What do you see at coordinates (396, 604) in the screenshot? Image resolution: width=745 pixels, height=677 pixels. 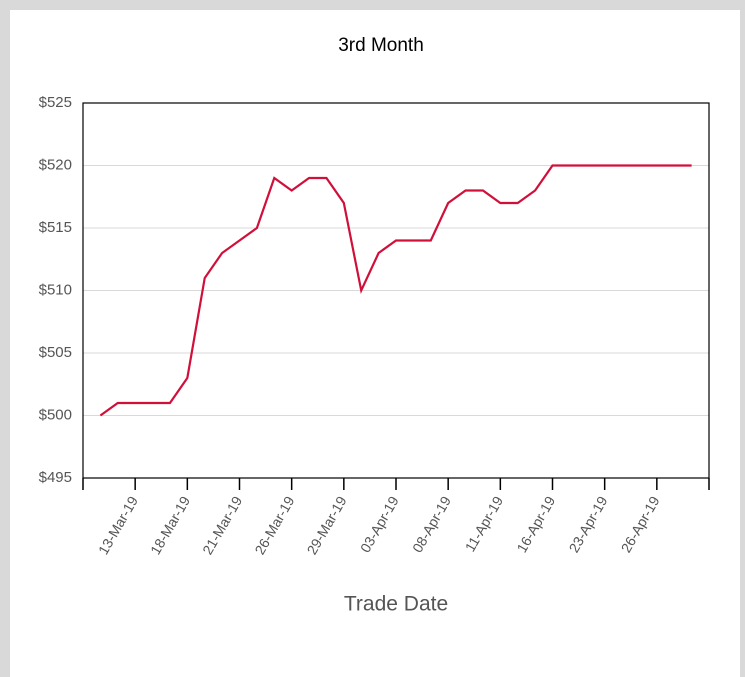 I see `x-axis-label: Trade Date` at bounding box center [396, 604].